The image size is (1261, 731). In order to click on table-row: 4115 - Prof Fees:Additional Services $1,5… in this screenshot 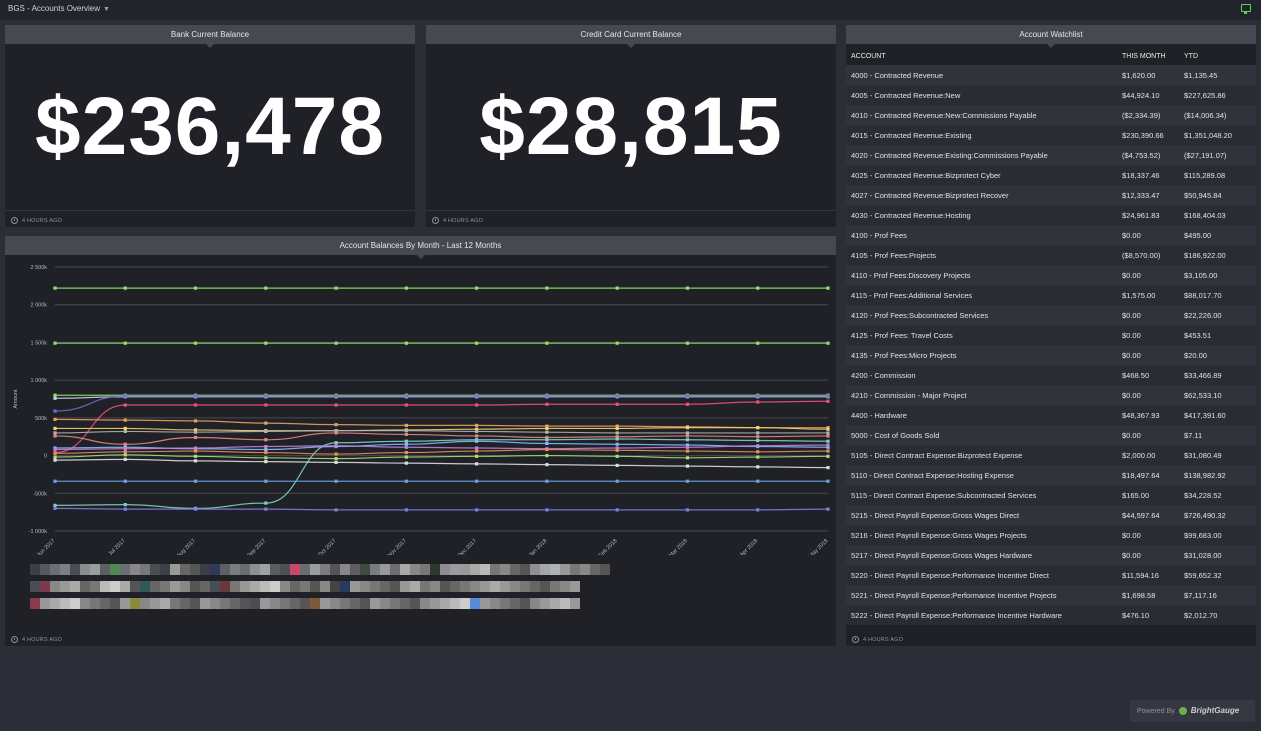, I will do `click(1051, 295)`.